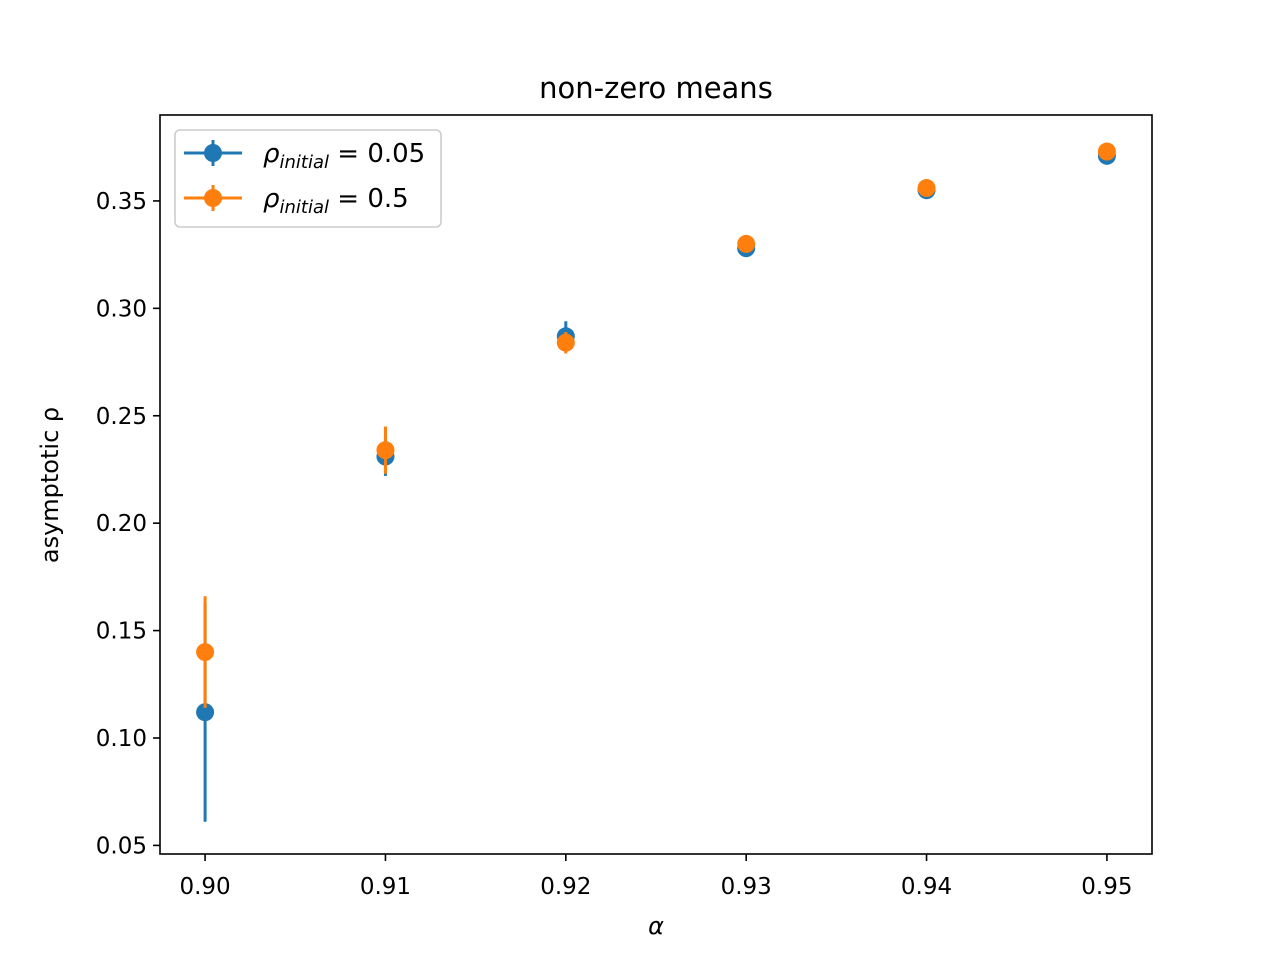 This screenshot has height=960, width=1280. I want to click on x-axis: 0.90 0.91 0.92 0.93 0.94 0.95, so click(656, 877).